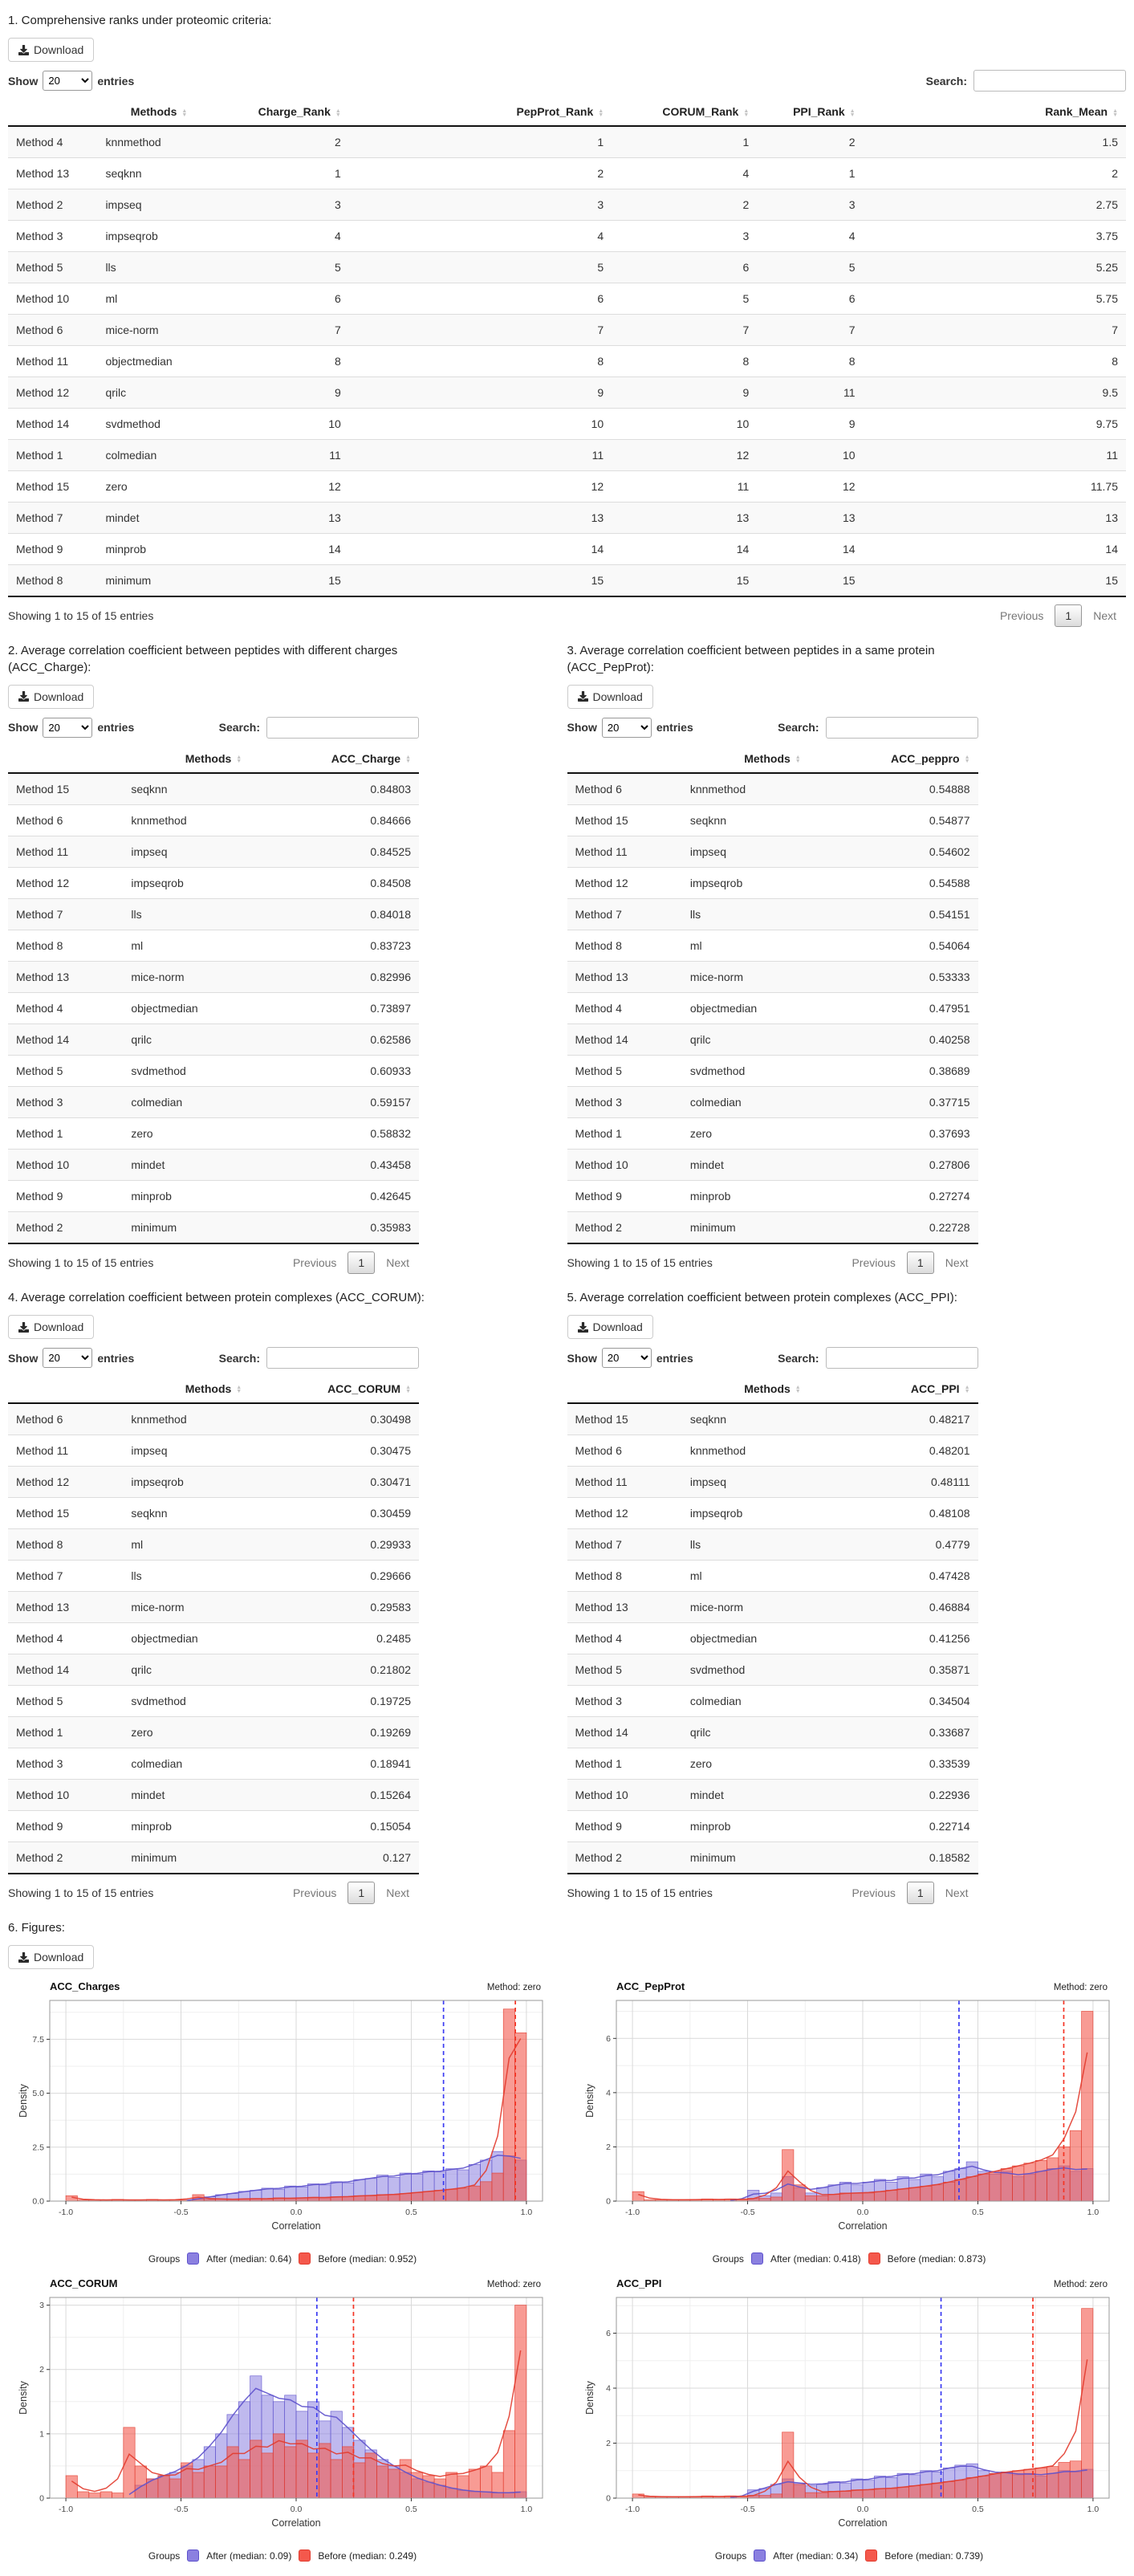  Describe the element at coordinates (920, 1701) in the screenshot. I see `value-cell: 0.34504` at that location.